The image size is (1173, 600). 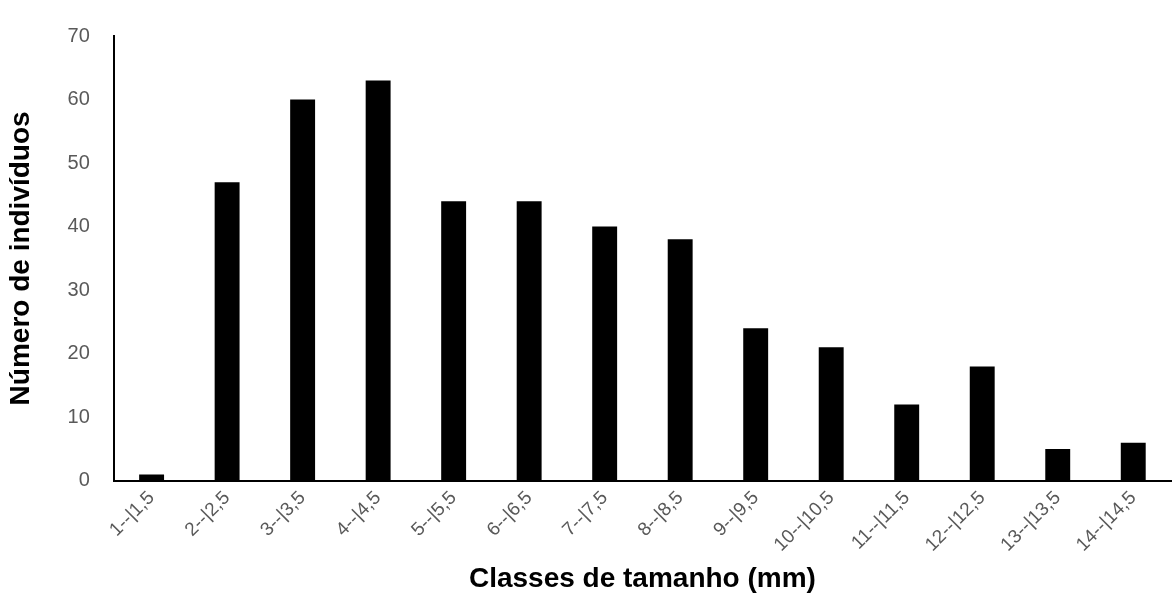 What do you see at coordinates (78, 98) in the screenshot?
I see `y-tick-label: 60` at bounding box center [78, 98].